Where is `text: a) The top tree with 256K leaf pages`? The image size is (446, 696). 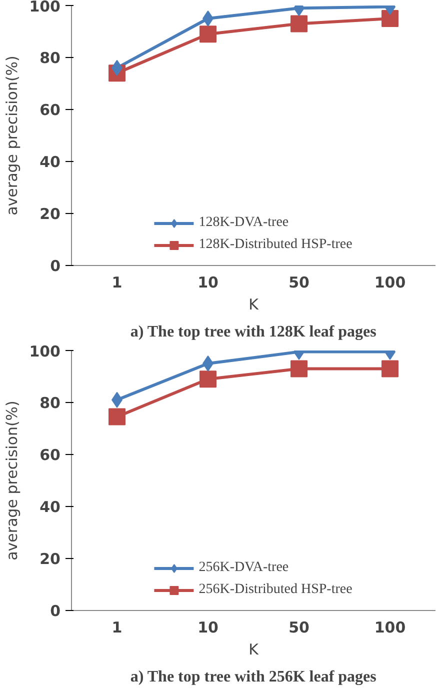
text: a) The top tree with 256K leaf pages is located at coordinates (253, 677).